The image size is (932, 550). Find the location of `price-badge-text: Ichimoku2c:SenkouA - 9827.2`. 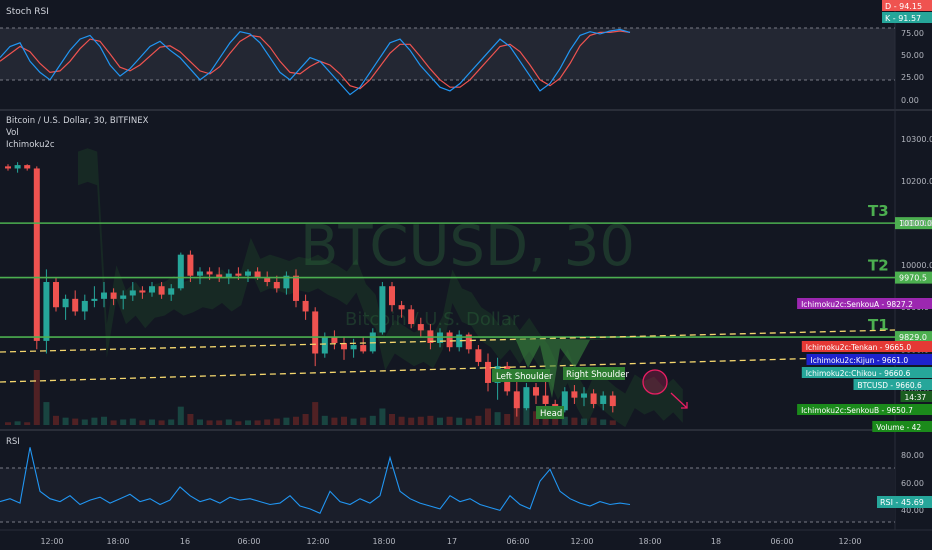

price-badge-text: Ichimoku2c:SenkouA - 9827.2 is located at coordinates (857, 304).